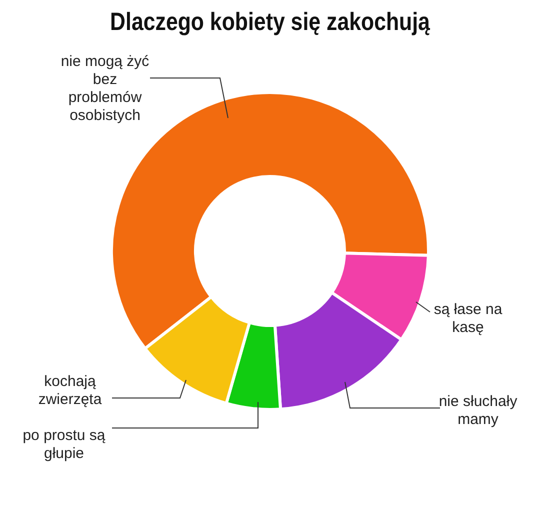 The height and width of the screenshot is (526, 550). I want to click on slice-label: nie słuchały mamy, so click(478, 410).